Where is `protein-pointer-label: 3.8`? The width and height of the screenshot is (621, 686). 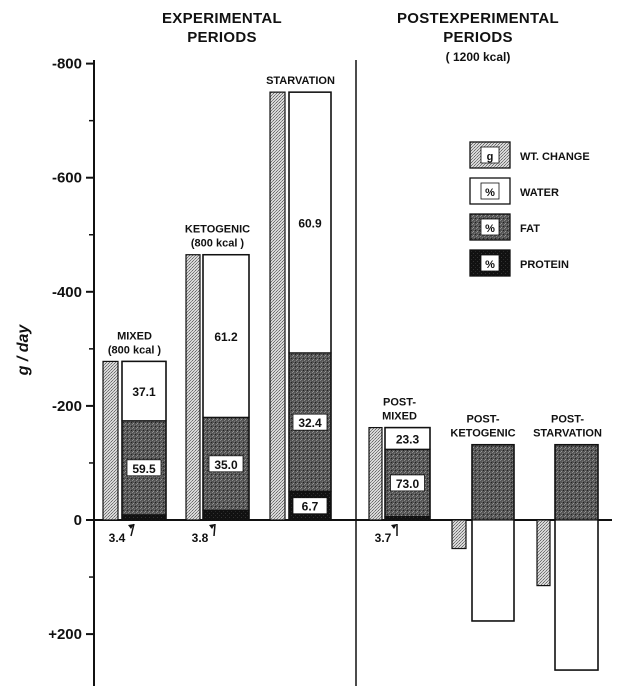 protein-pointer-label: 3.8 is located at coordinates (200, 538).